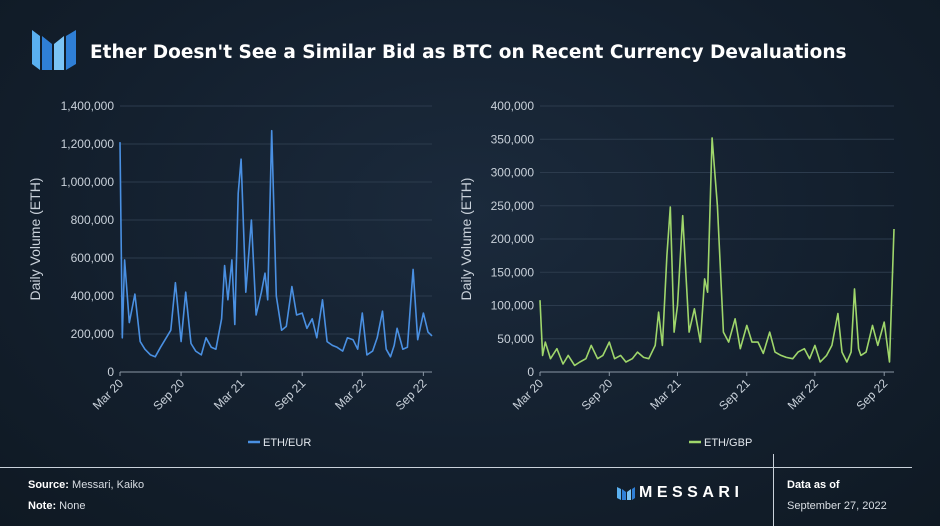 This screenshot has height=526, width=940. I want to click on note-label: Note:, so click(42, 506).